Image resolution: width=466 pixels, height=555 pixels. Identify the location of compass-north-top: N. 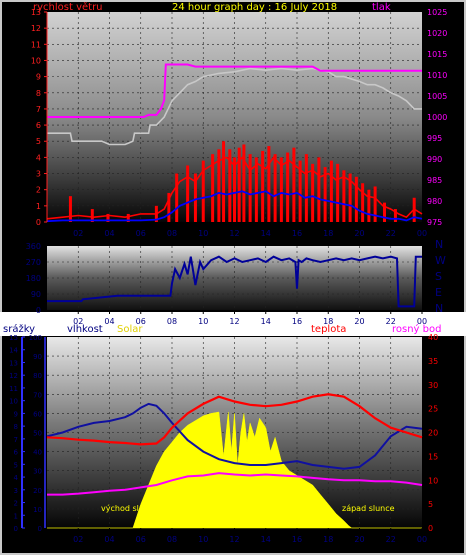
(439, 244).